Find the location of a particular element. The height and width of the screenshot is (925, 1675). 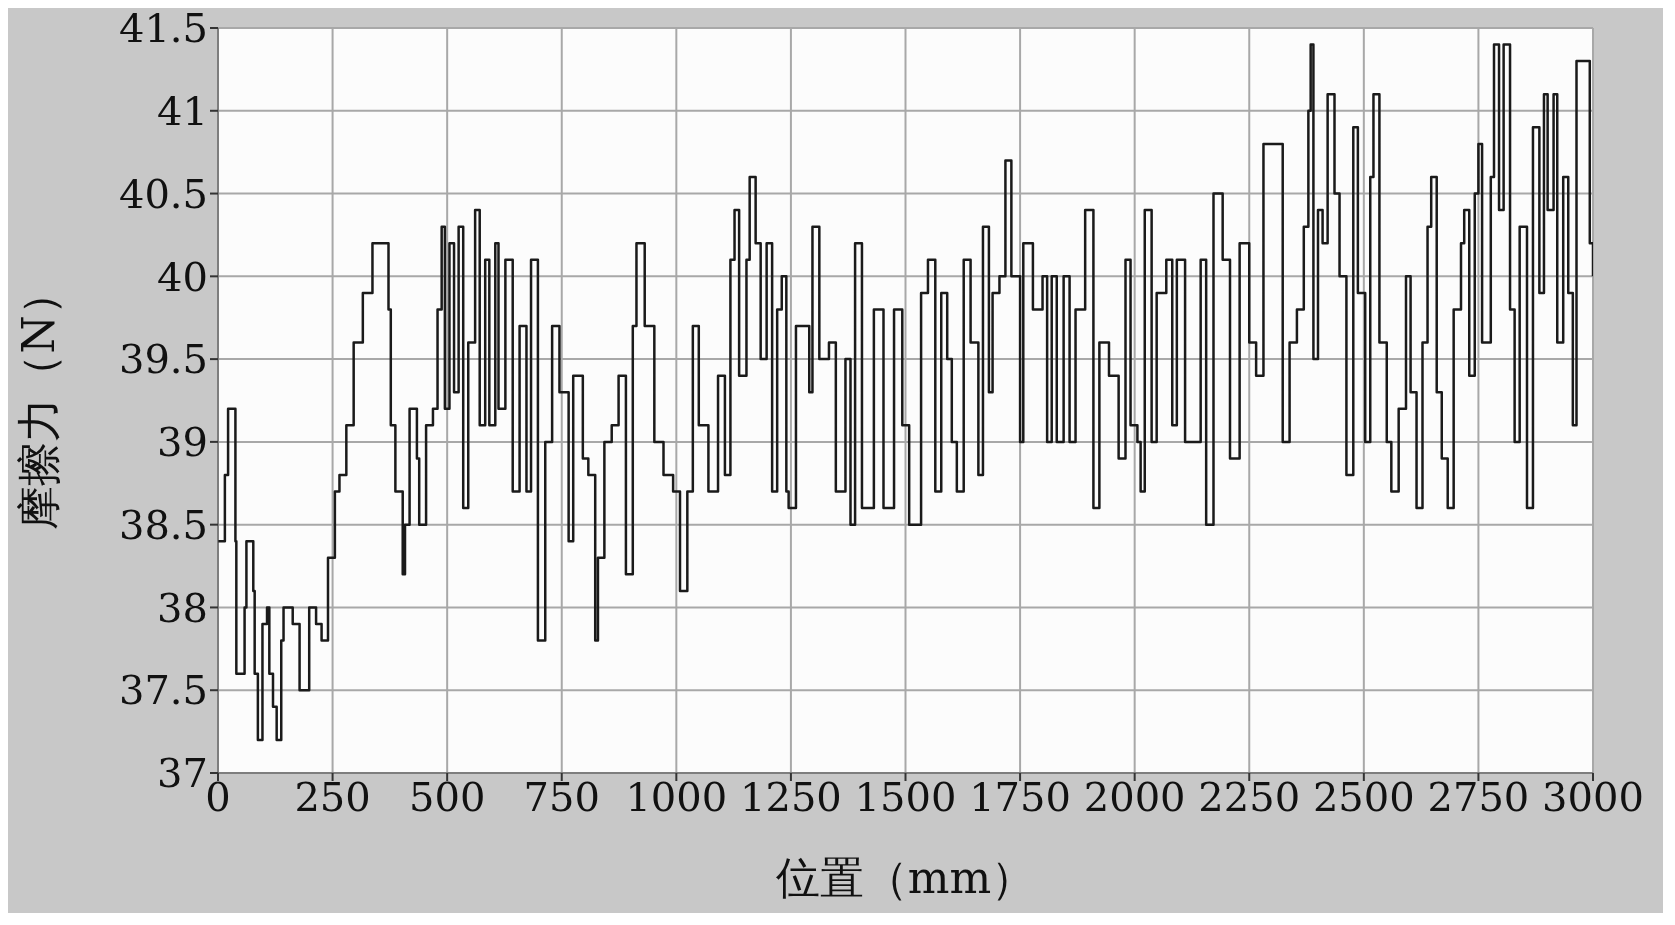

x-tick-label: 2750 is located at coordinates (1478, 797).